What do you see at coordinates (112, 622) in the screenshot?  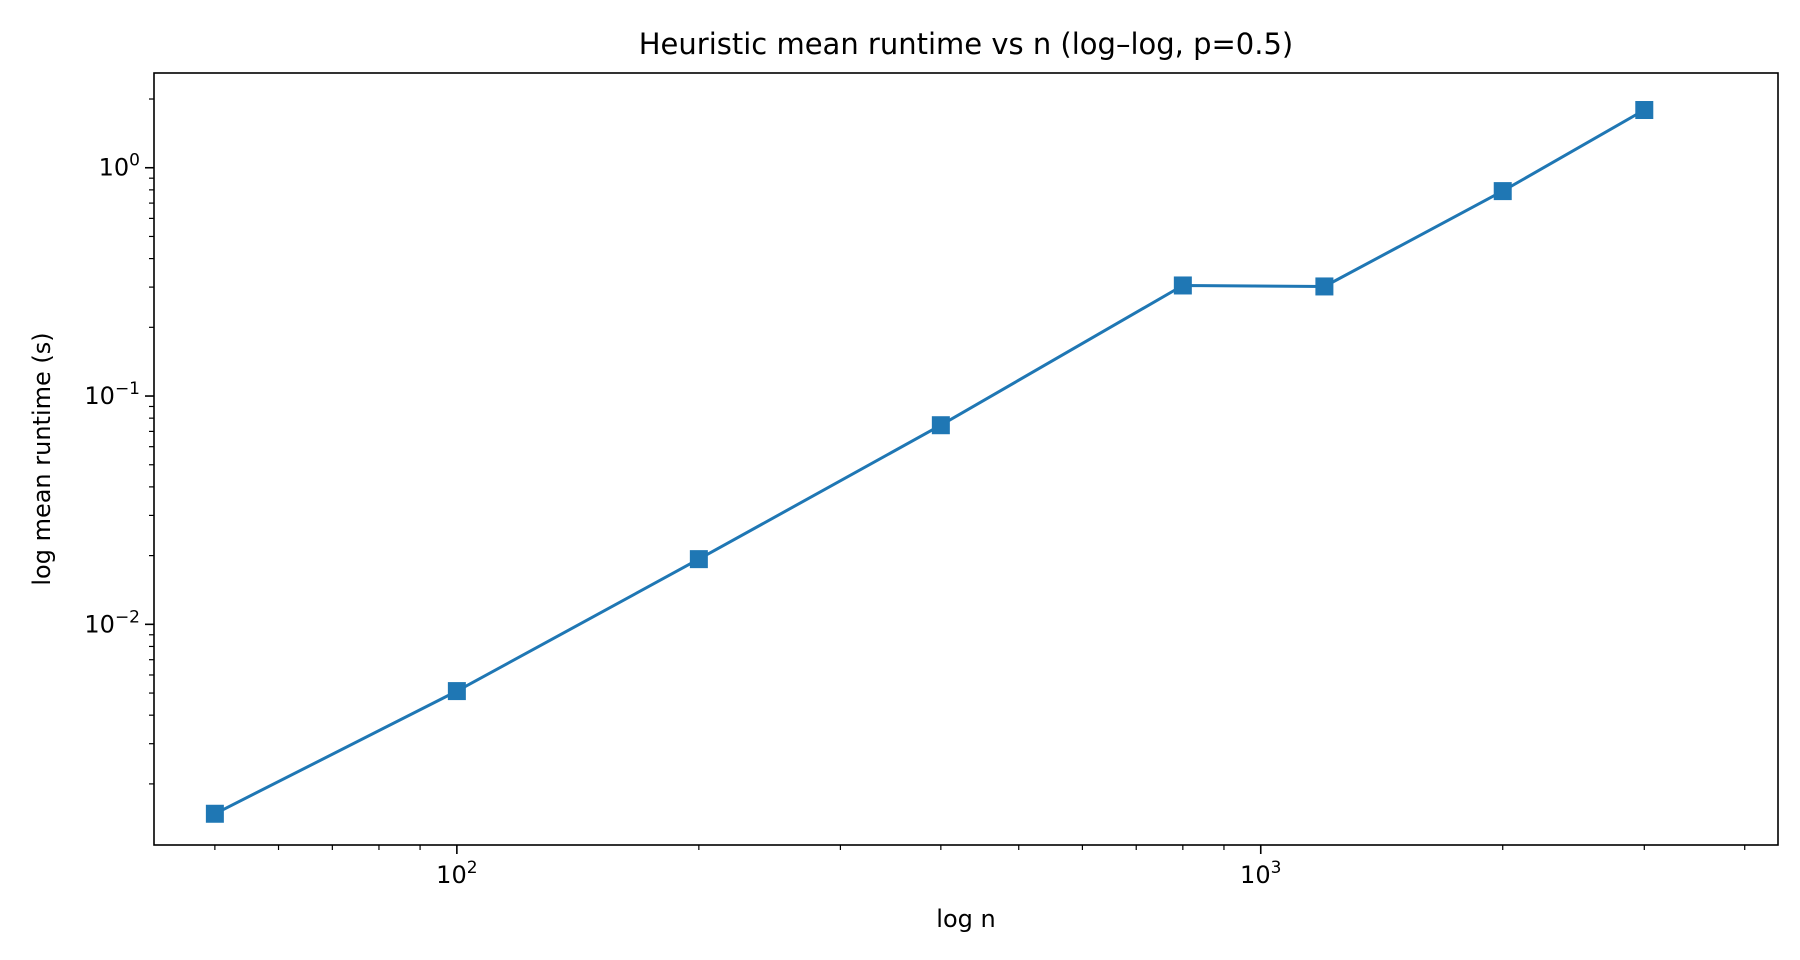 I see `y-tick-label: 10⁻²` at bounding box center [112, 622].